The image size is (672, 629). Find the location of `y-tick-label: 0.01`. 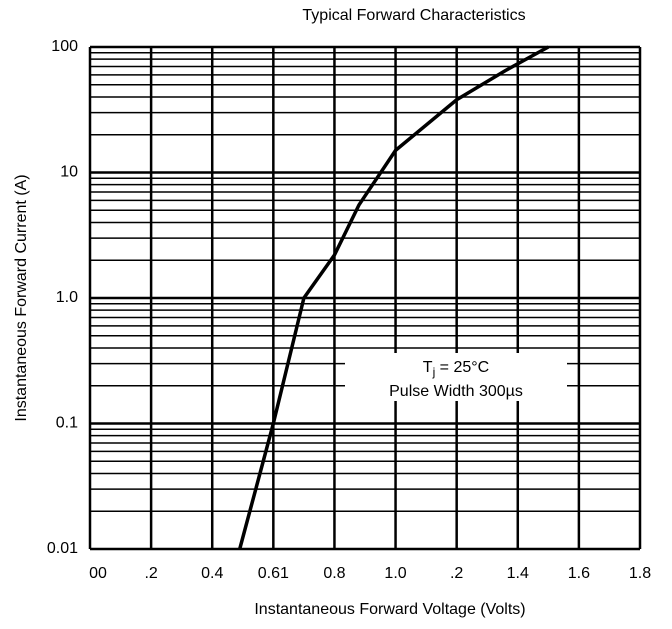

y-tick-label: 0.01 is located at coordinates (62, 548).